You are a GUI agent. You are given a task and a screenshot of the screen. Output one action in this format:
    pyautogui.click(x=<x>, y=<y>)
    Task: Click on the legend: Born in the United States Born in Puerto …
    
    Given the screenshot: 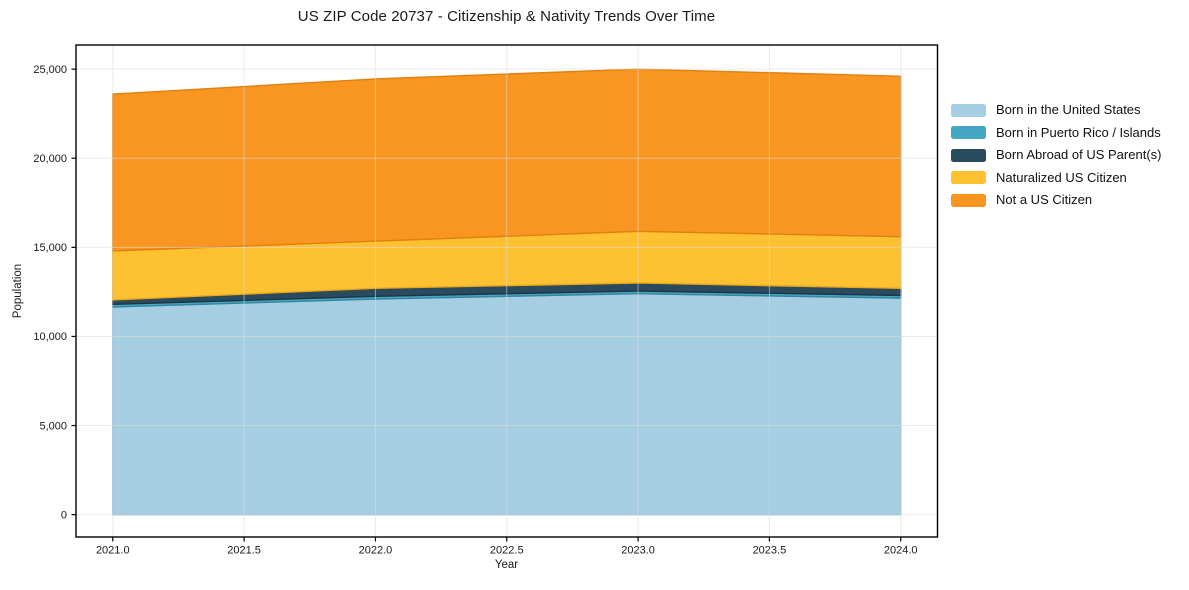 What is the action you would take?
    pyautogui.click(x=1056, y=155)
    